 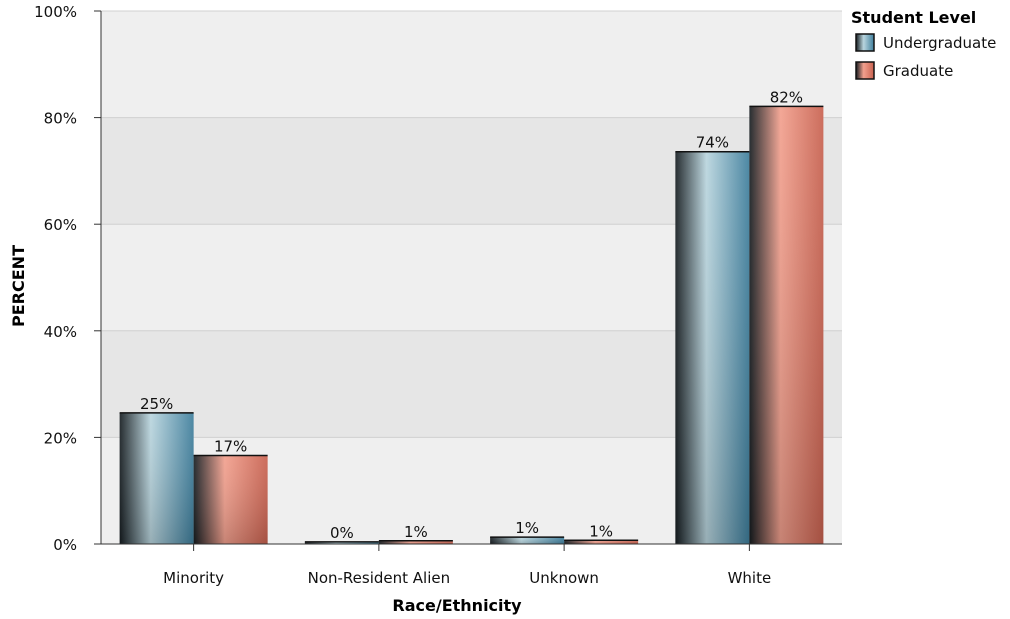 I want to click on data-label: 25%, so click(x=156, y=404).